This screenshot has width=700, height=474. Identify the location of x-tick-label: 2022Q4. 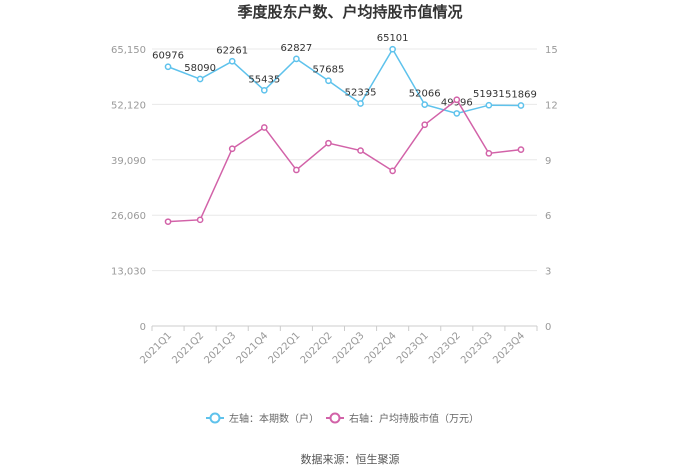
(381, 348).